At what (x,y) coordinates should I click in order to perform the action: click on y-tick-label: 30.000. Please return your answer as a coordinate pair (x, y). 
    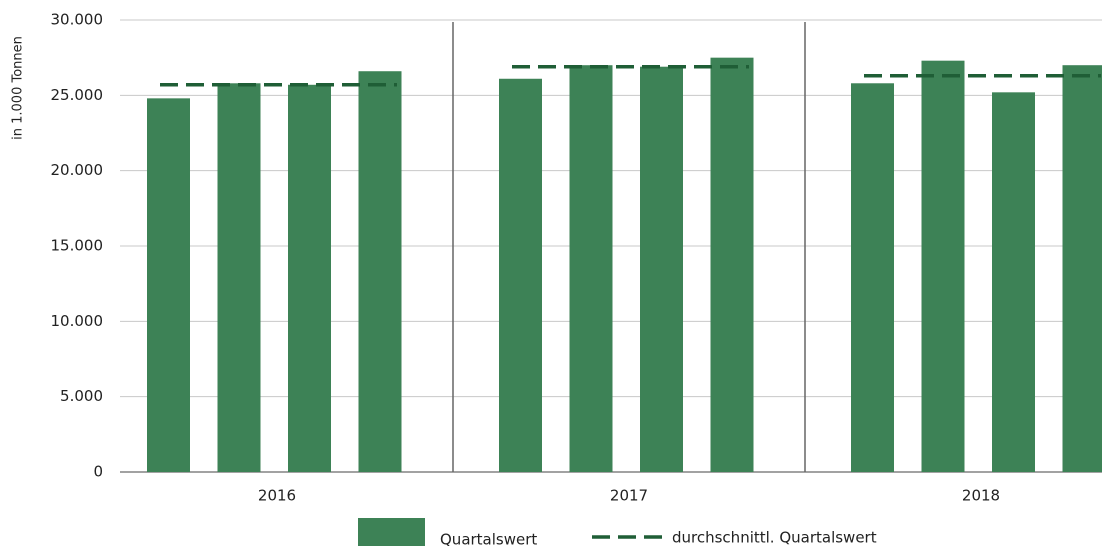
    Looking at the image, I should click on (77, 20).